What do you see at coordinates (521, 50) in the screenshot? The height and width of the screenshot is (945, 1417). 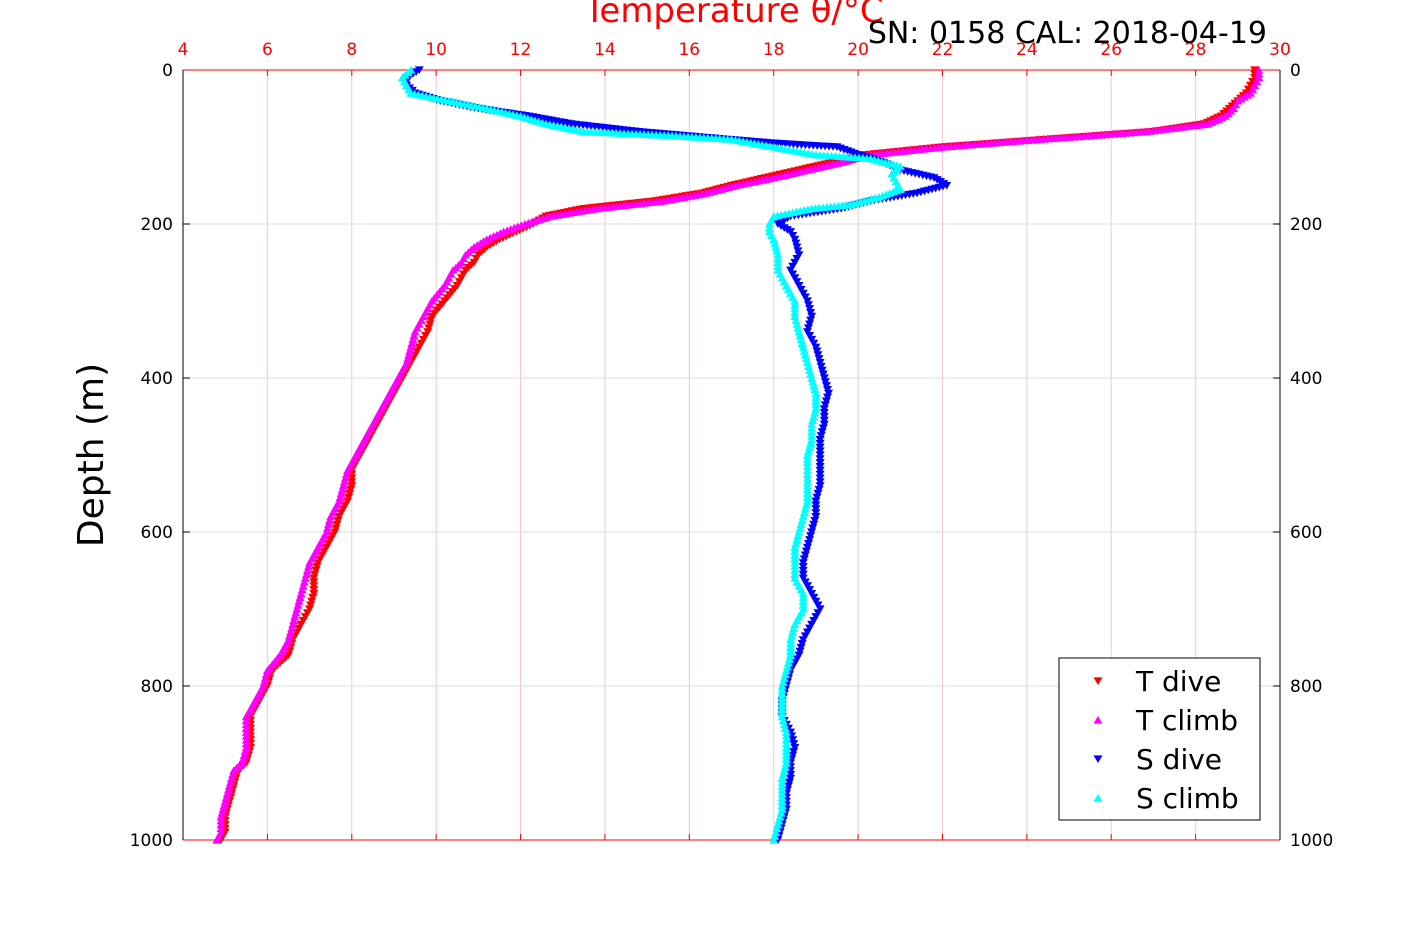 I see `x-tick-label: 12` at bounding box center [521, 50].